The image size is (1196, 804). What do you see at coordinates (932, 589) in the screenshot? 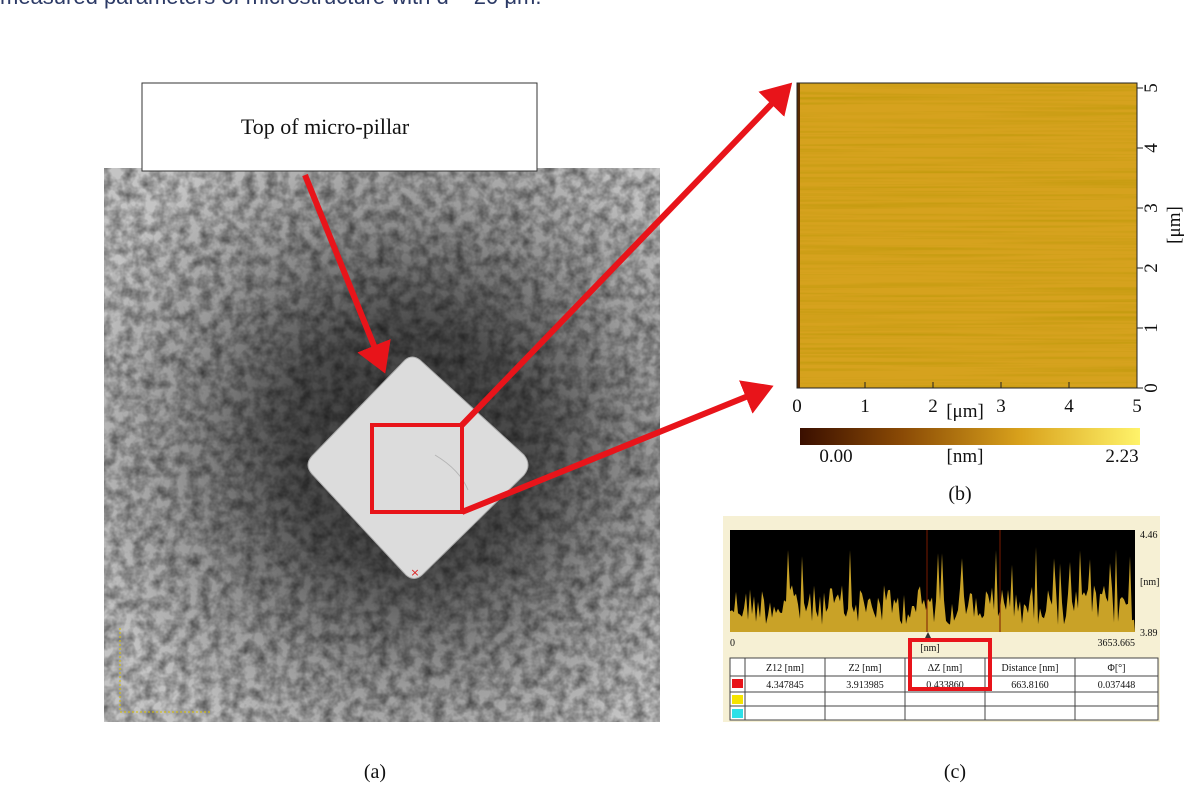
I see `profile-area` at bounding box center [932, 589].